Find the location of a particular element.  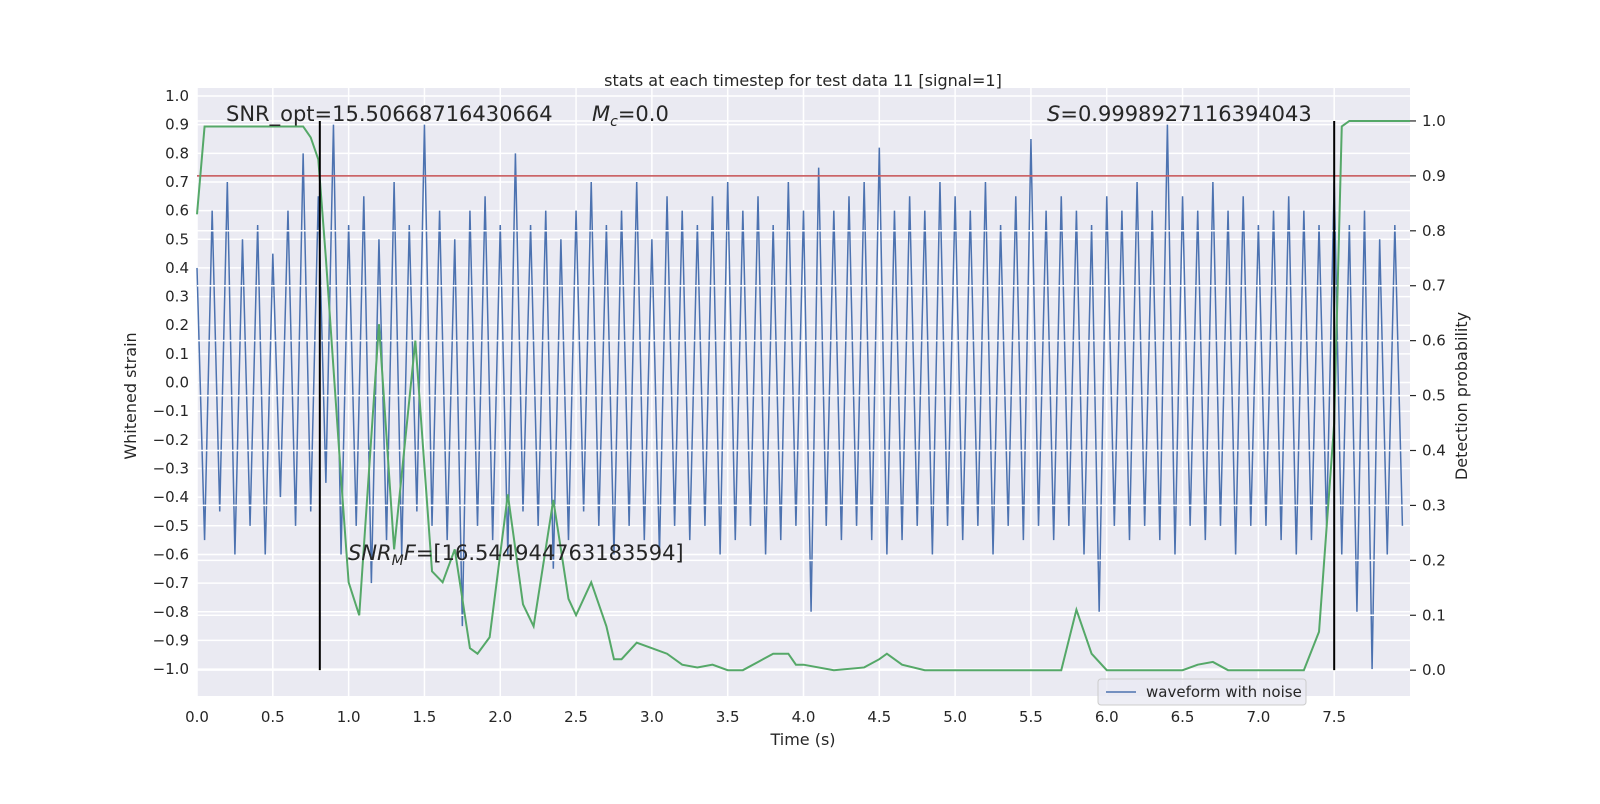

y-tick-label: 0.4 is located at coordinates (177, 268).